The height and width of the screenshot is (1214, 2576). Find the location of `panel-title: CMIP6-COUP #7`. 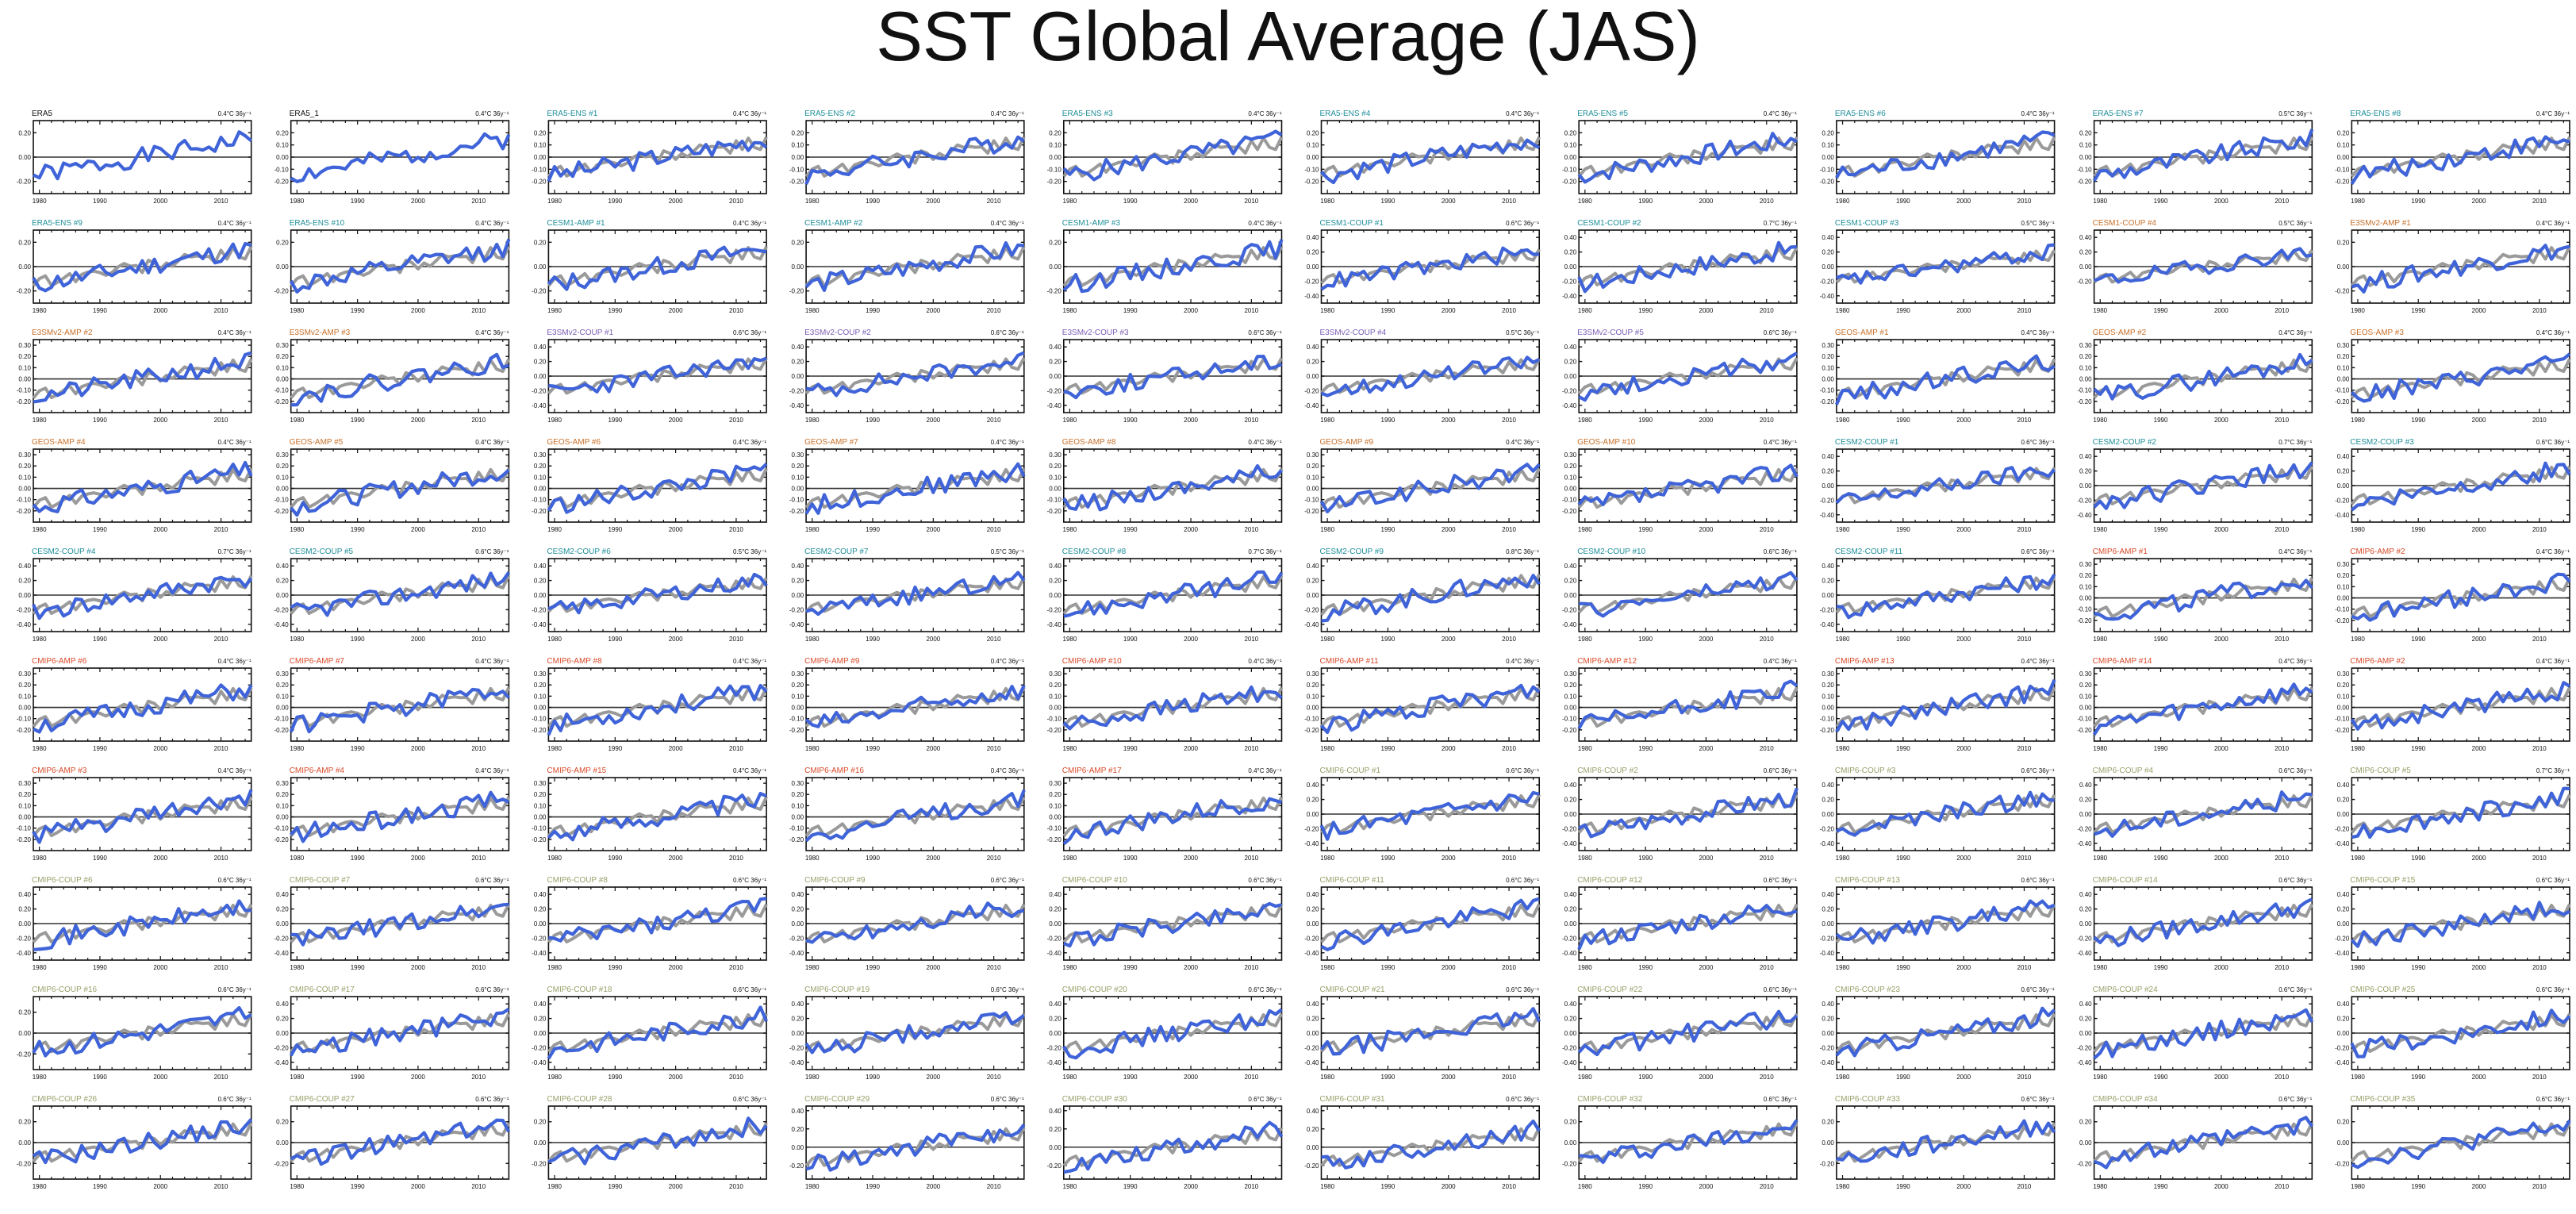

panel-title: CMIP6-COUP #7 is located at coordinates (320, 880).